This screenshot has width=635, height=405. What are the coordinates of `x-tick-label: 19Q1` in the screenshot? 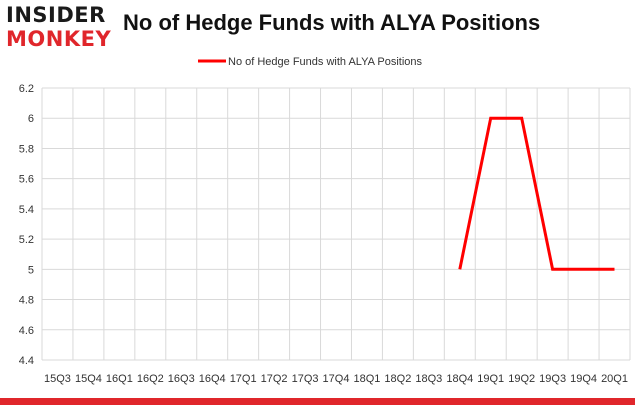 It's located at (490, 379).